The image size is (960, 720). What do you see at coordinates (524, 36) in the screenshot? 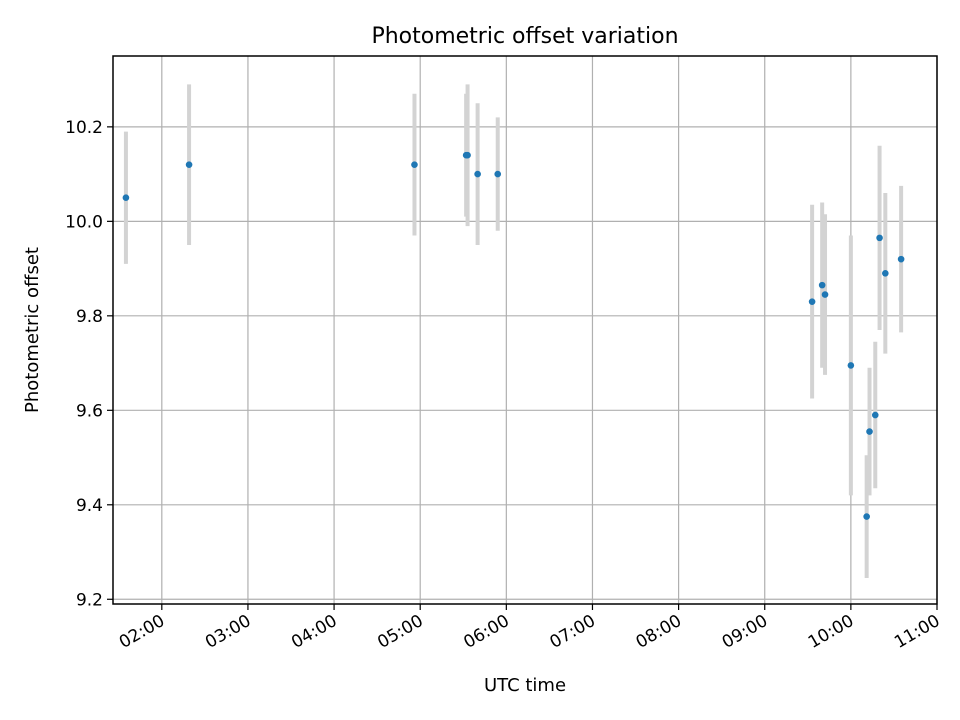
I see `chart-title: Photometric offset variation` at bounding box center [524, 36].